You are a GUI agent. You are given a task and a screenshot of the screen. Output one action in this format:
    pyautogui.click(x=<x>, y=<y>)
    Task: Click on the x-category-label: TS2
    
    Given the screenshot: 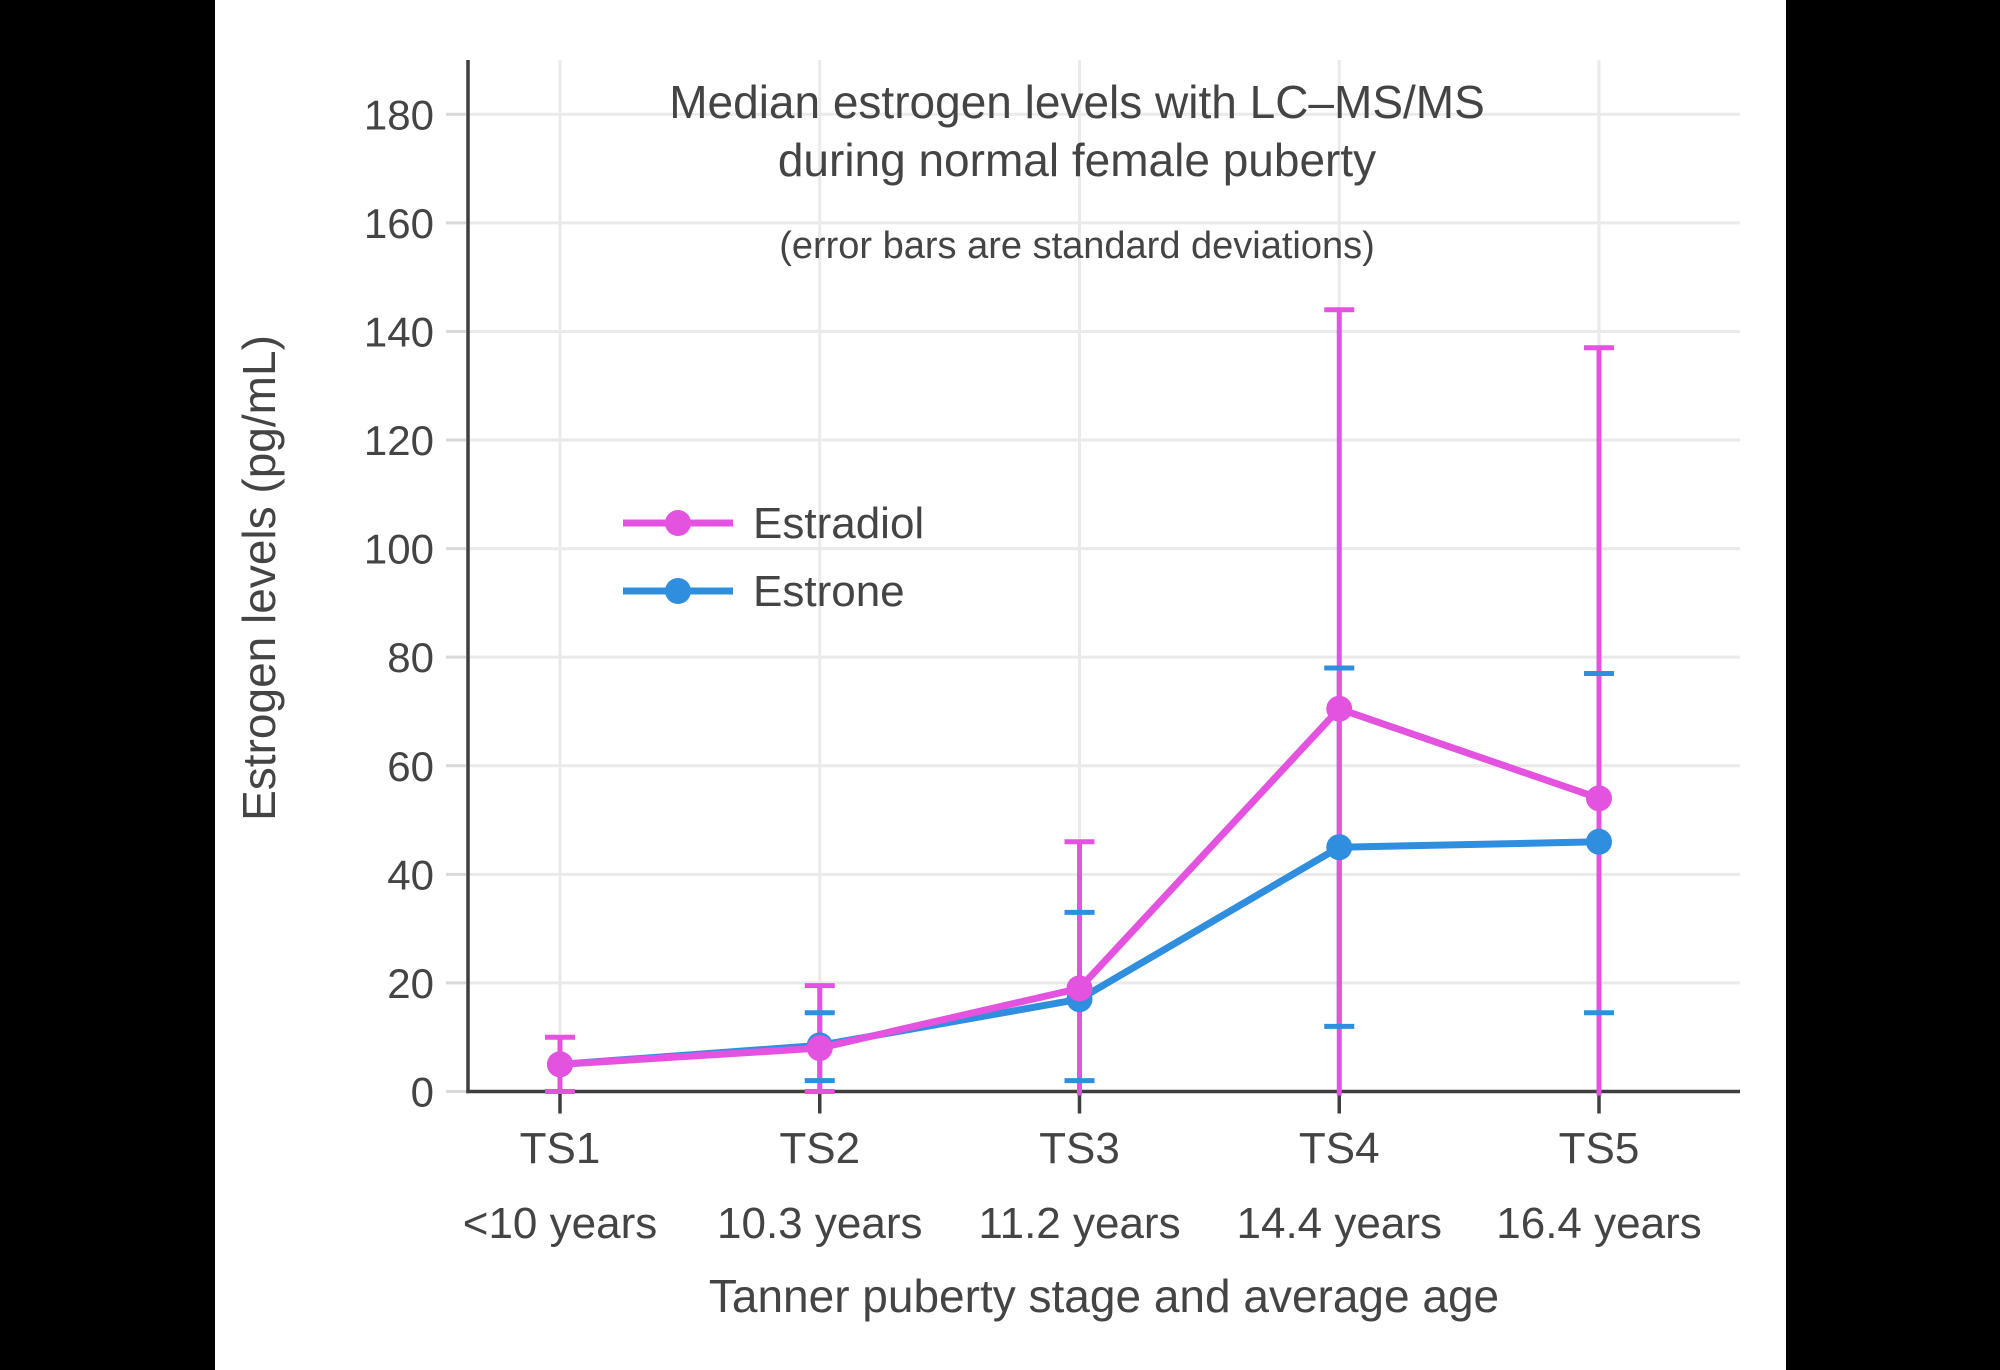 What is the action you would take?
    pyautogui.click(x=819, y=1148)
    